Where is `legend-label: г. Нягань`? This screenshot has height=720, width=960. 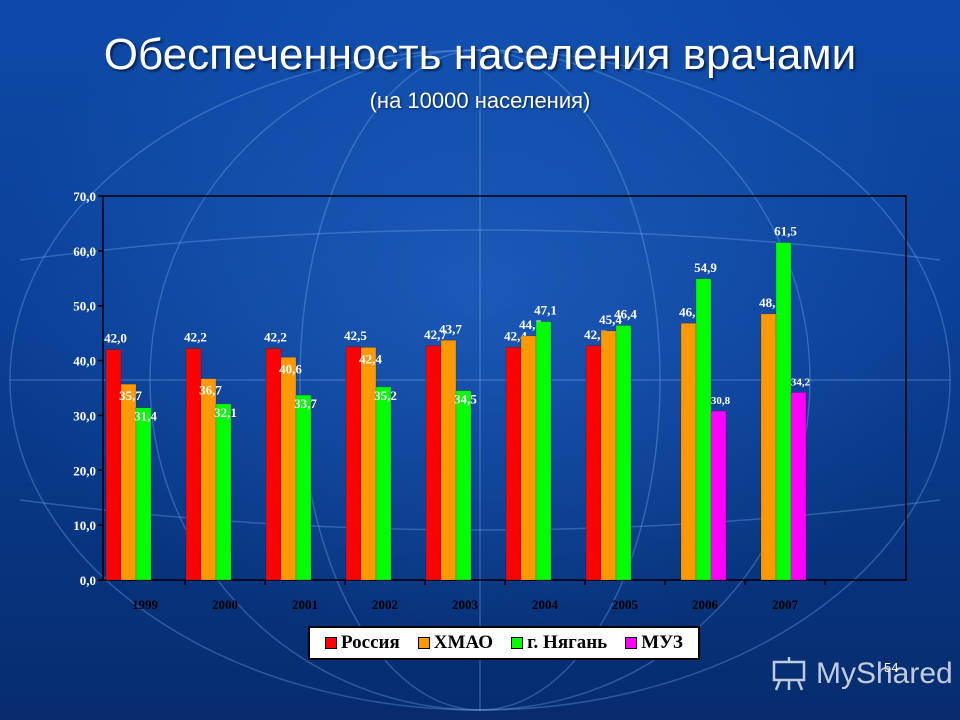 legend-label: г. Нягань is located at coordinates (567, 642).